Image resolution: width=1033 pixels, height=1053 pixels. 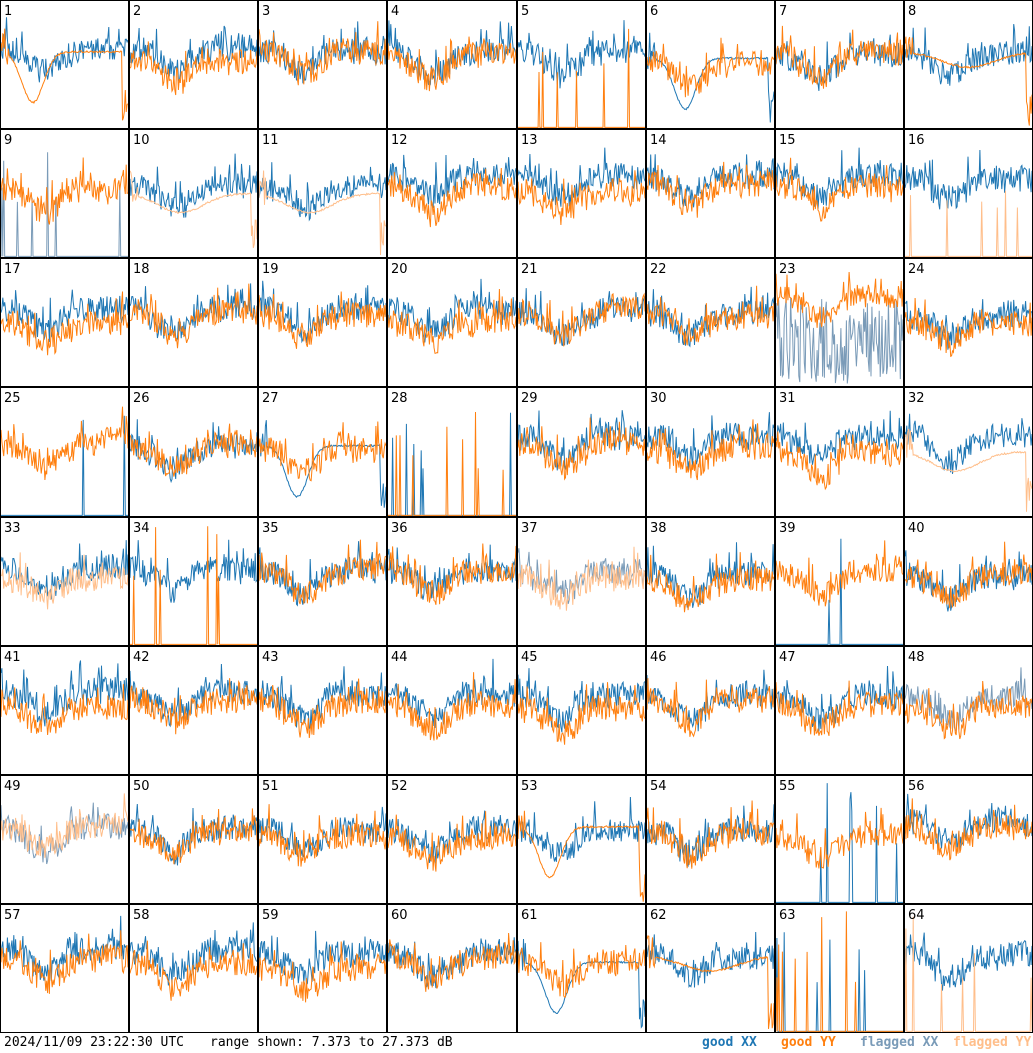 I want to click on panel-24: 24, so click(x=968, y=322).